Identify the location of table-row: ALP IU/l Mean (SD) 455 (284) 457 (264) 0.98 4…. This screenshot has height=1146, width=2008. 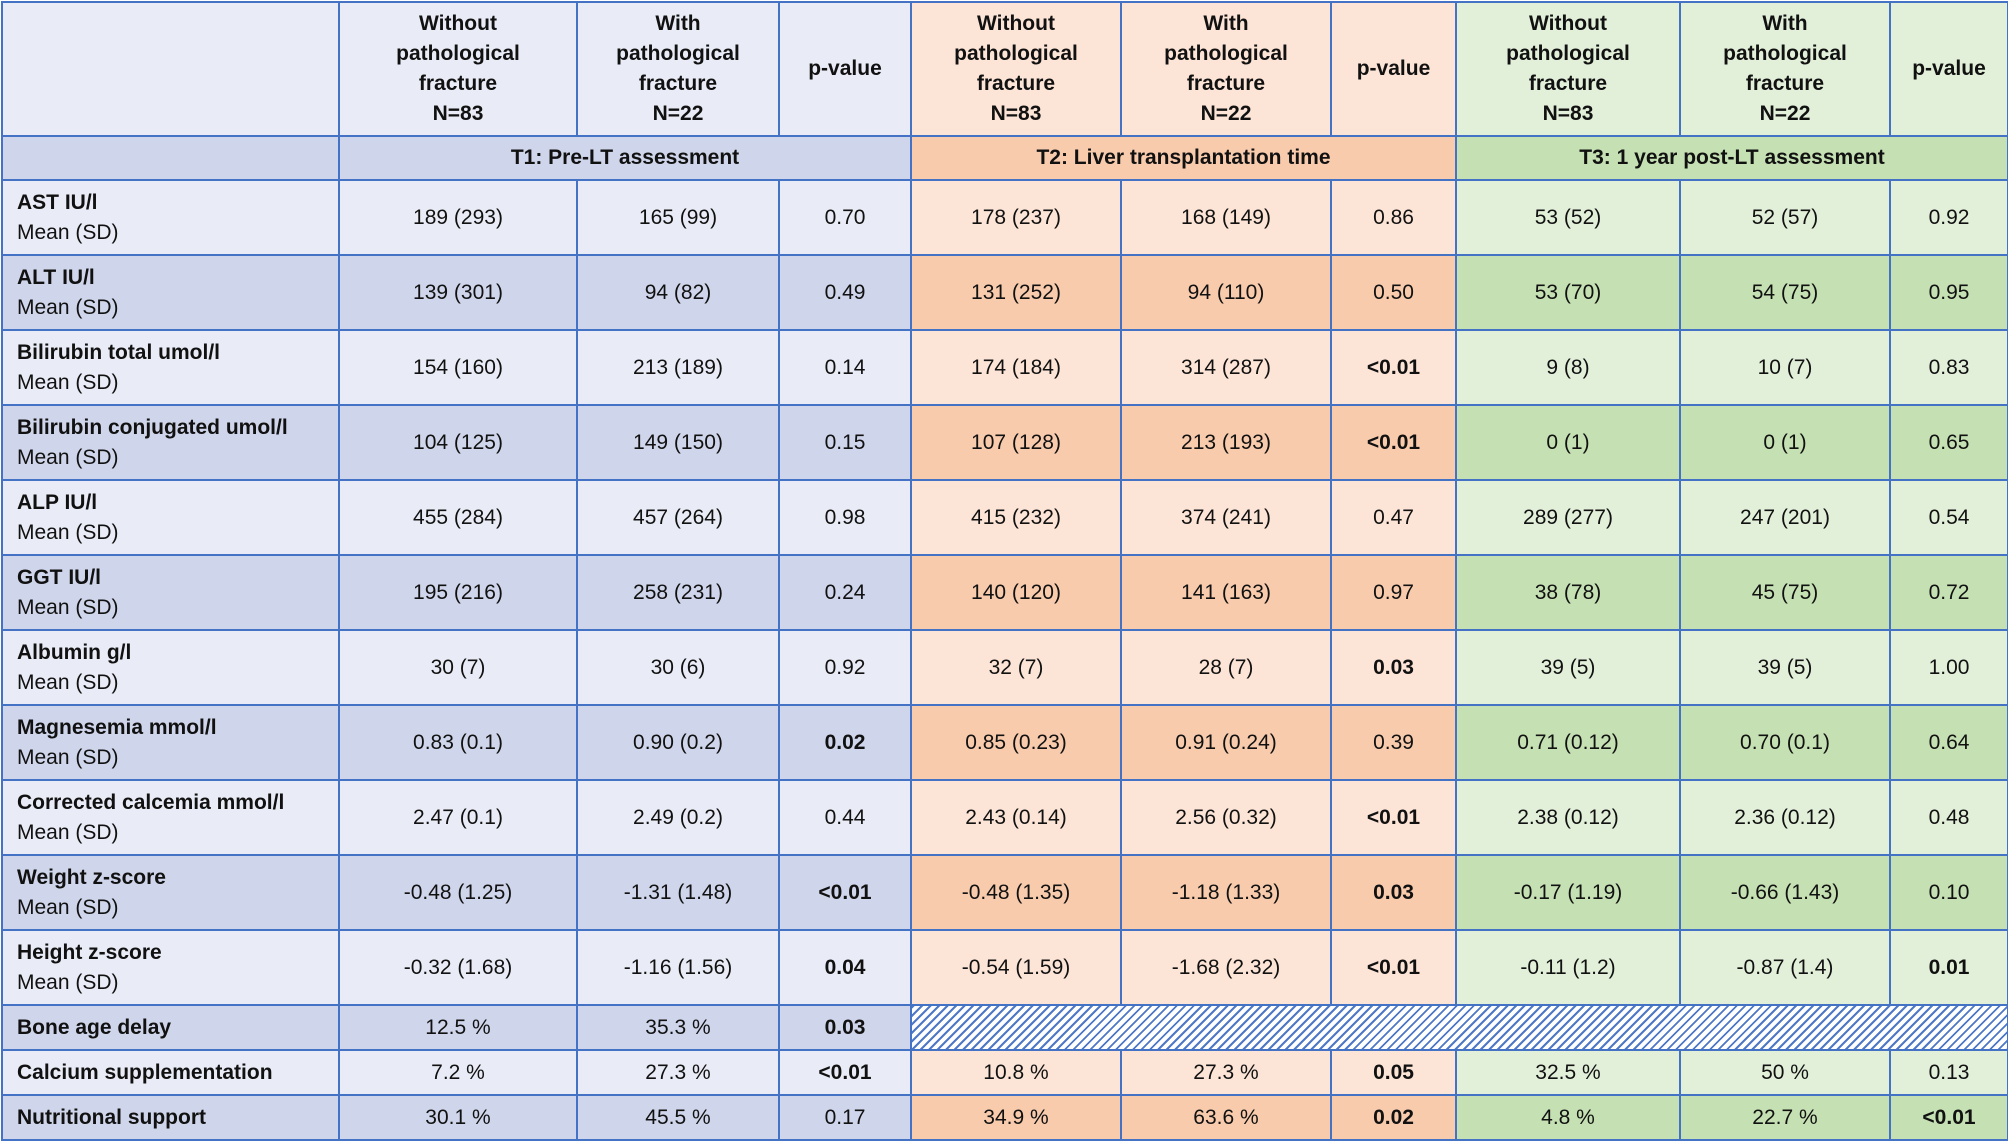
(1004, 517).